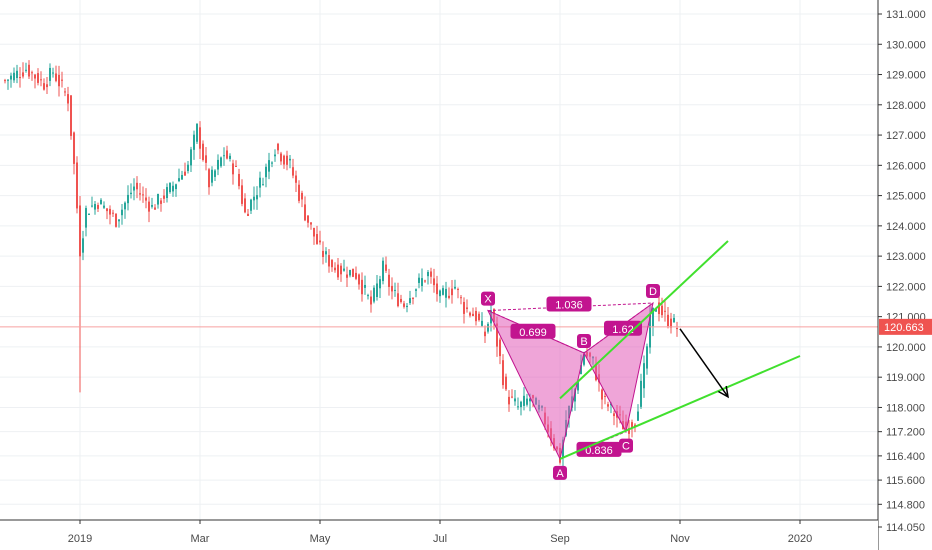  I want to click on y-tick-label: 120.000, so click(906, 348).